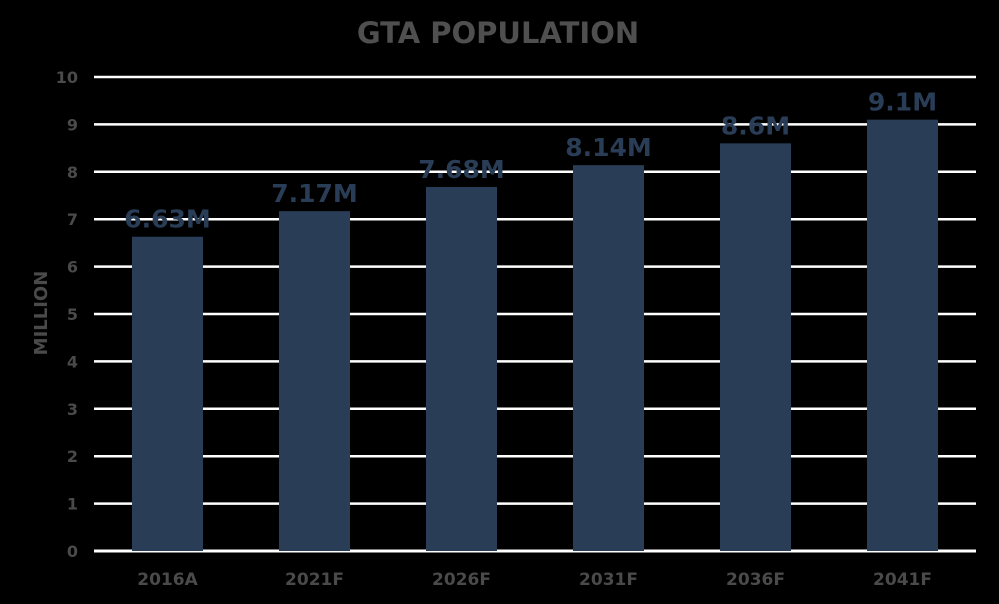 Image resolution: width=999 pixels, height=604 pixels. I want to click on y-tick-label-8: 8, so click(72, 172).